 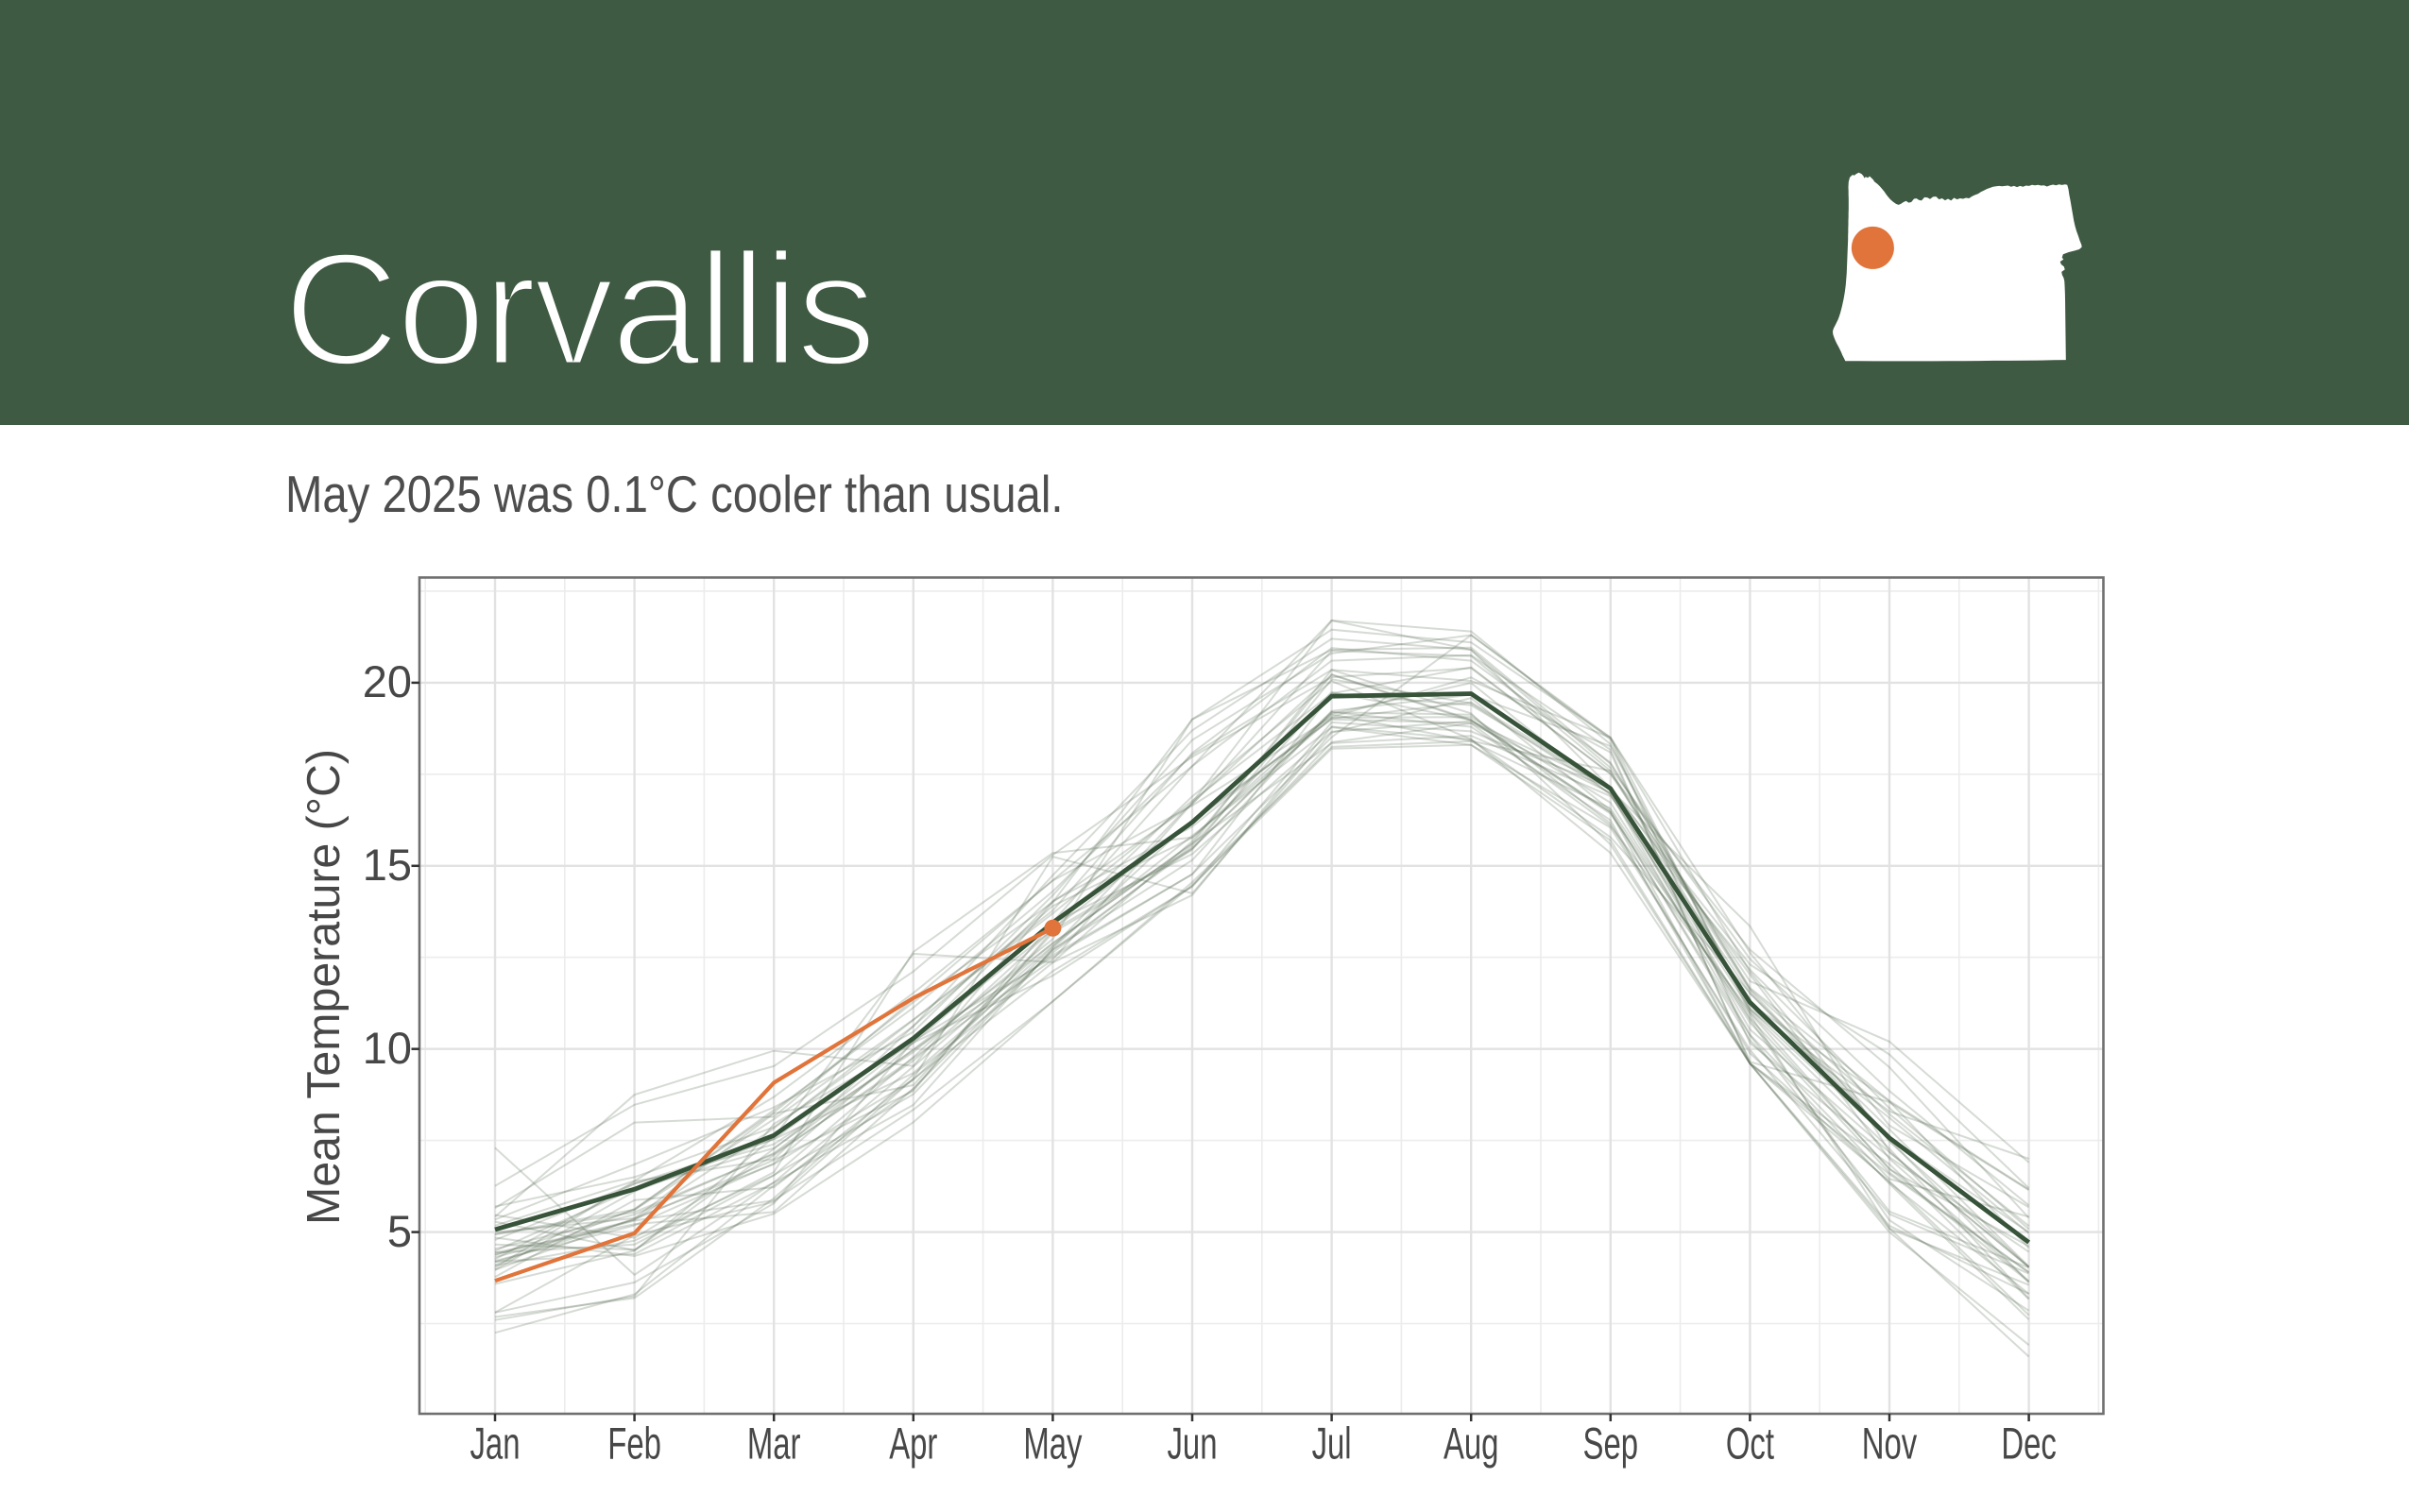 I want to click on svg-text: Oct, so click(x=1750, y=1444).